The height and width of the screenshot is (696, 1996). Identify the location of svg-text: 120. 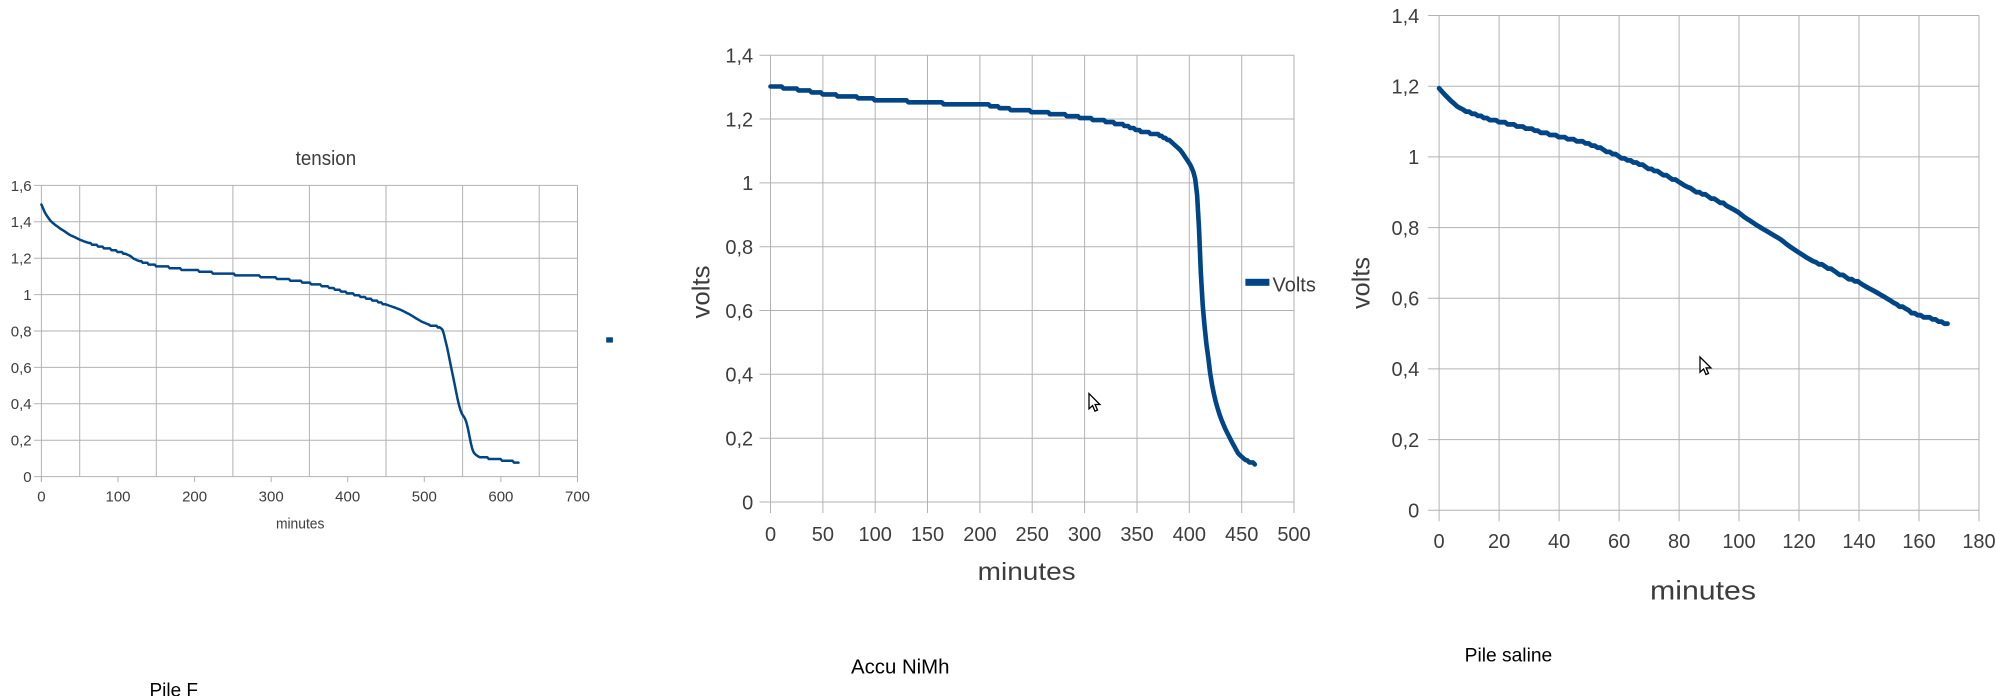
(1798, 542).